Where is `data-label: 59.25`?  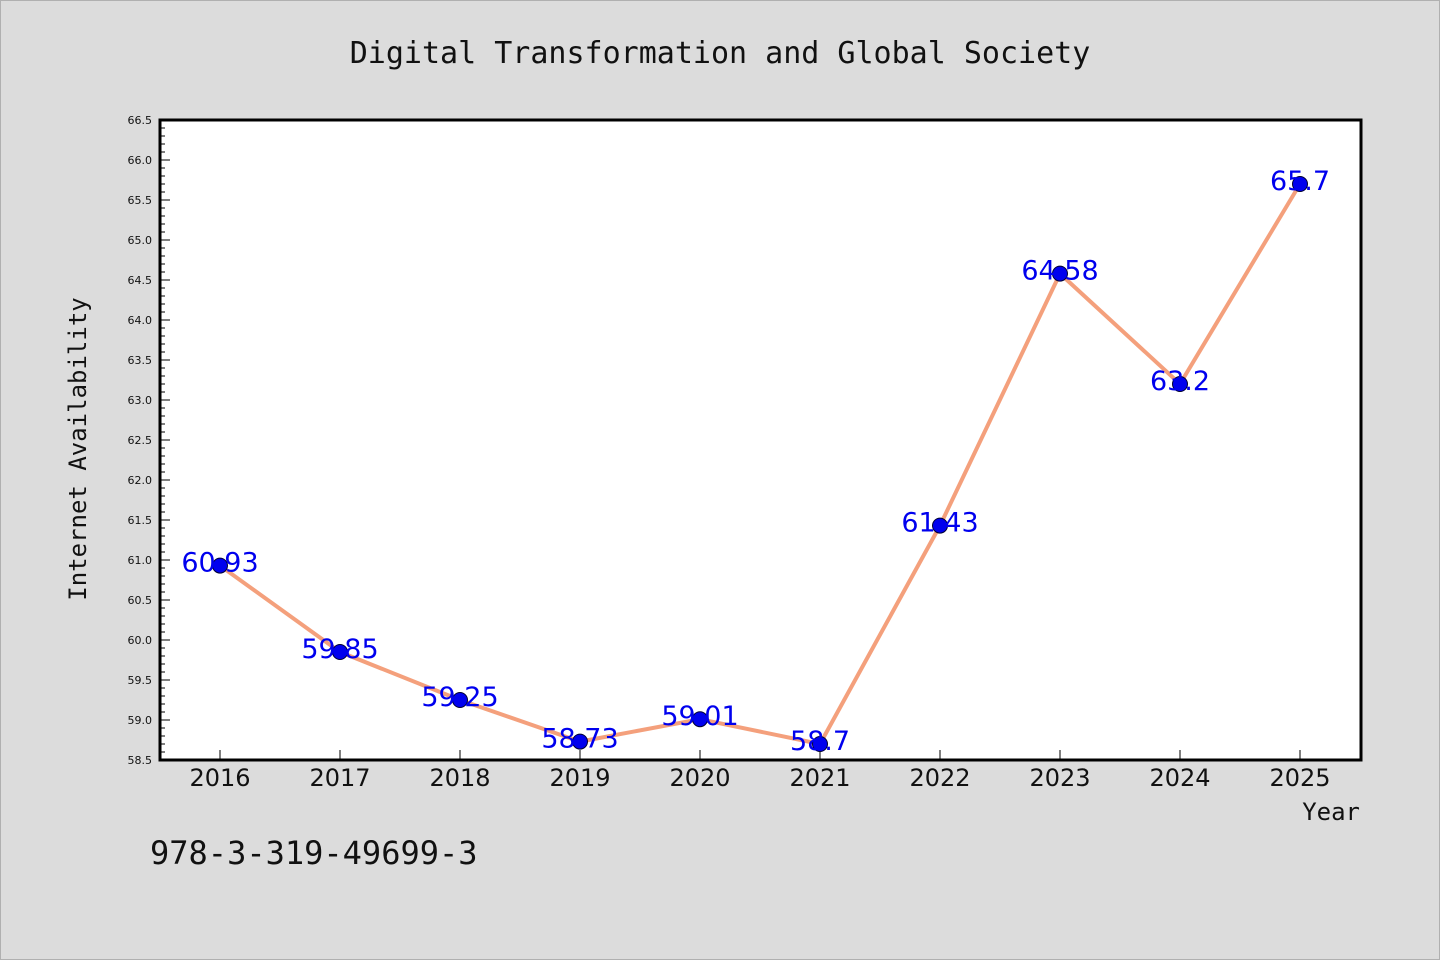 data-label: 59.25 is located at coordinates (459, 697).